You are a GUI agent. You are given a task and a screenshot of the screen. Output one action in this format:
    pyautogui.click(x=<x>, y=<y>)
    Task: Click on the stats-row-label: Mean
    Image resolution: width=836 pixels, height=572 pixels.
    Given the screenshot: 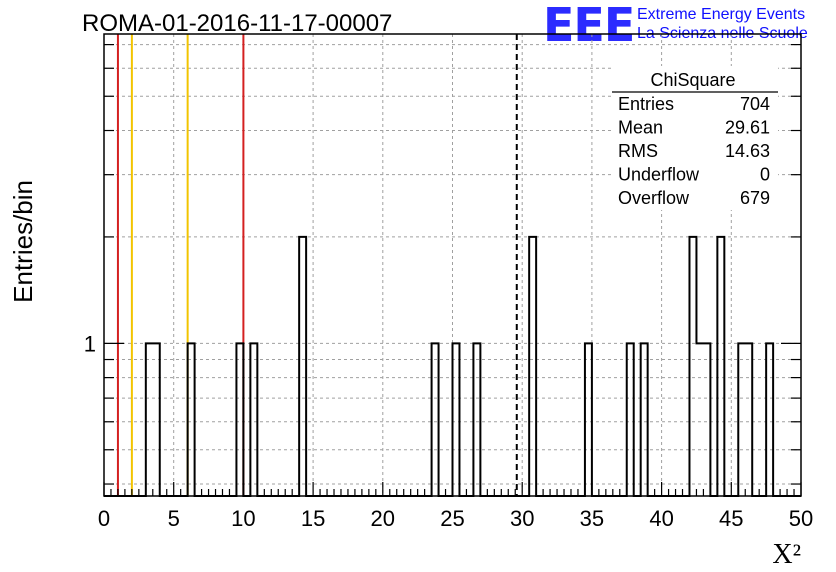 What is the action you would take?
    pyautogui.click(x=640, y=128)
    